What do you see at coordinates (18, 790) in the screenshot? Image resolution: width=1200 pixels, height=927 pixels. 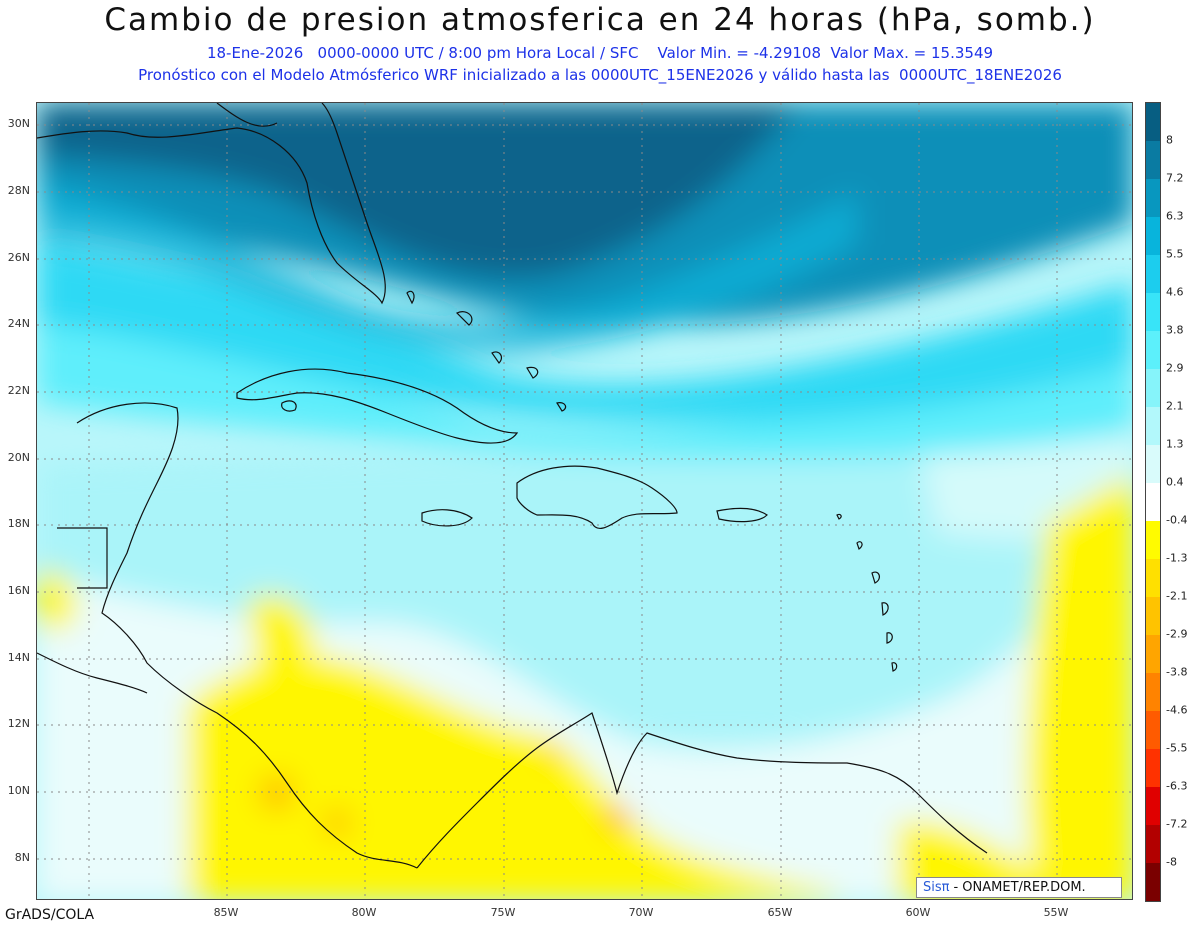 I see `lat-label: 10N` at bounding box center [18, 790].